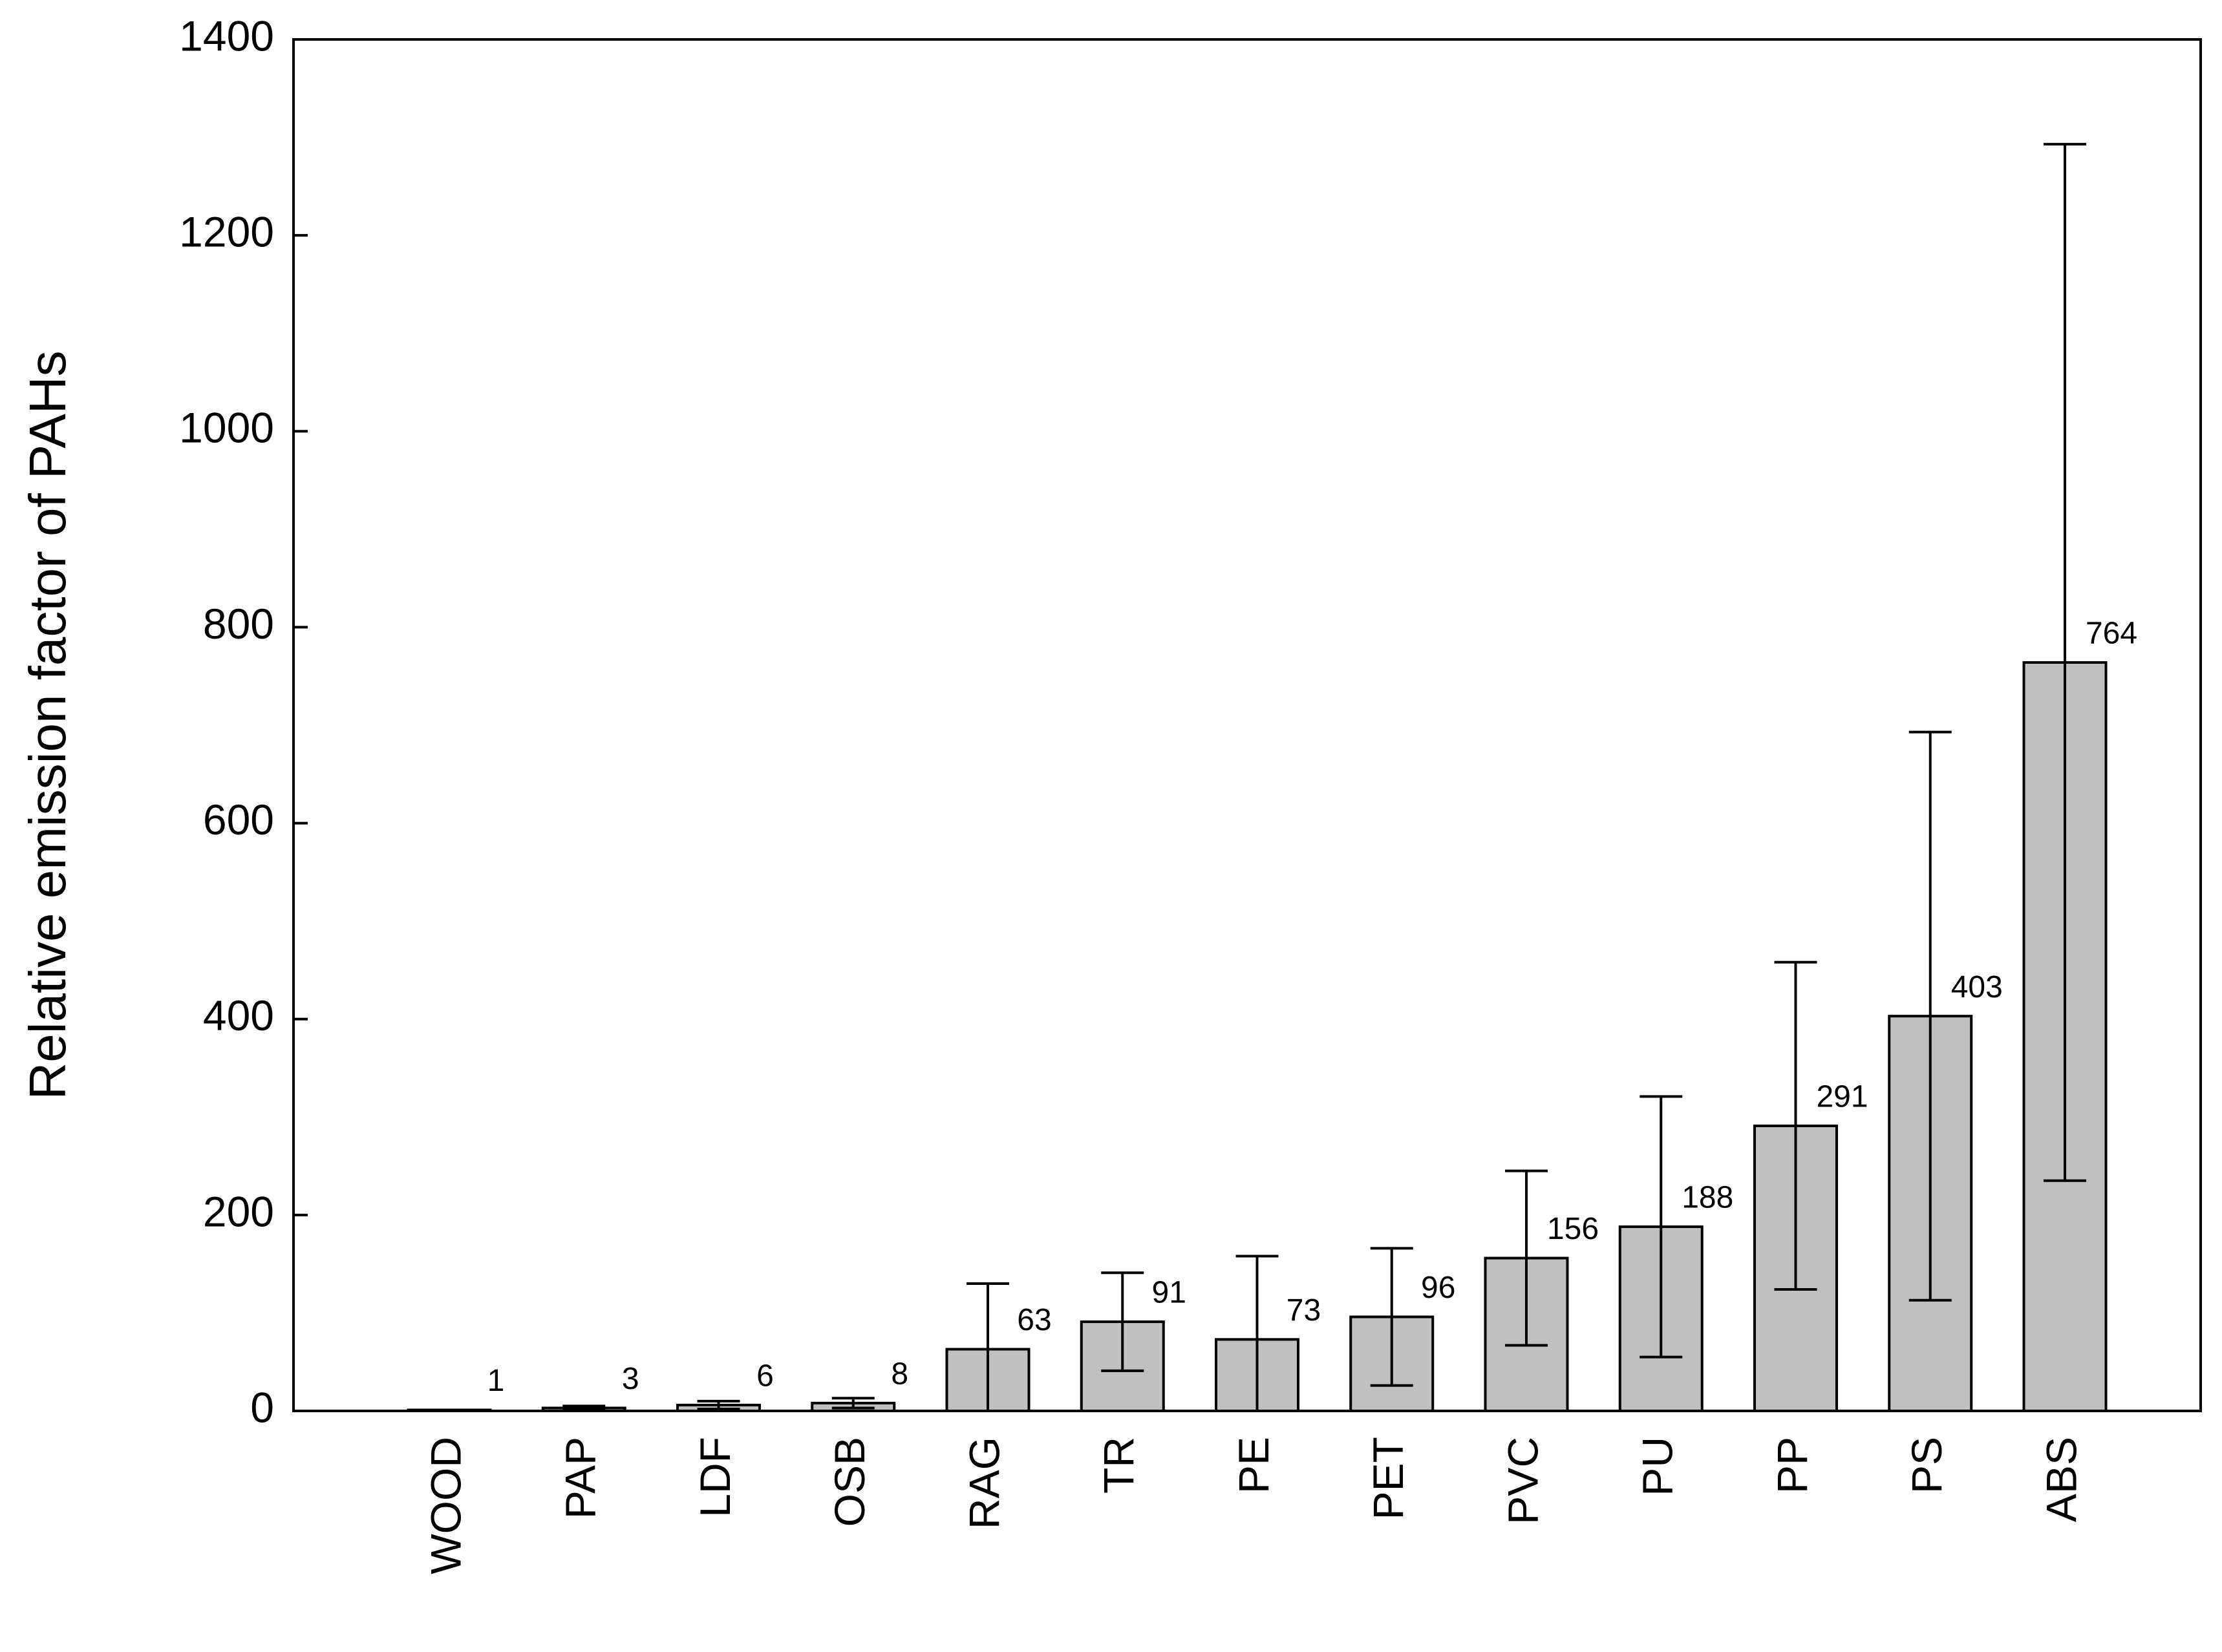 The image size is (2222, 1652). I want to click on value-label: 96, so click(1438, 1288).